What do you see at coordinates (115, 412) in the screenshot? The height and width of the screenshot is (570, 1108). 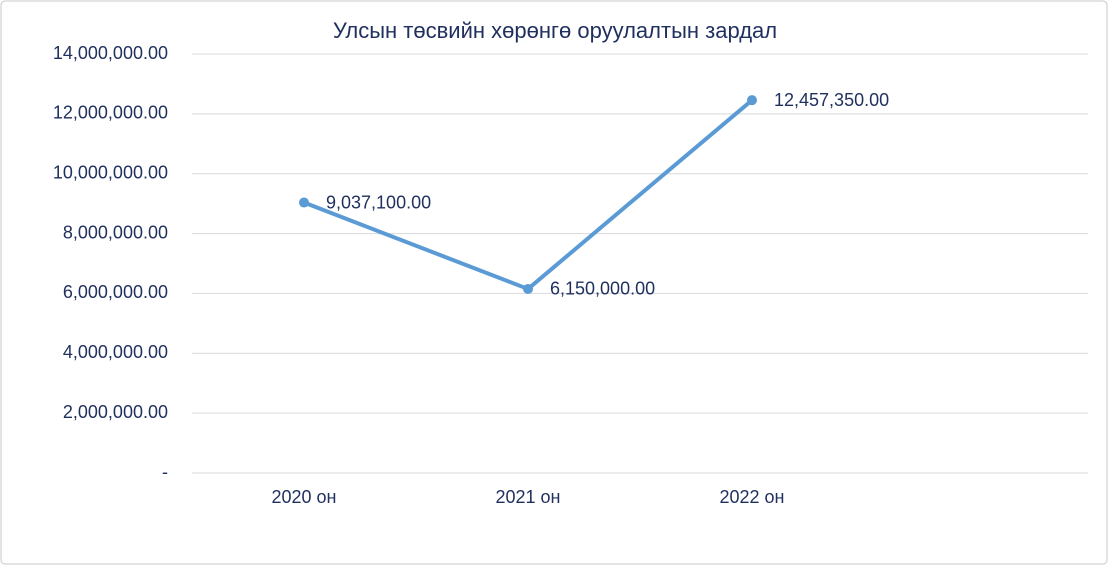 I see `y-tick-label: 2,000,000.00` at bounding box center [115, 412].